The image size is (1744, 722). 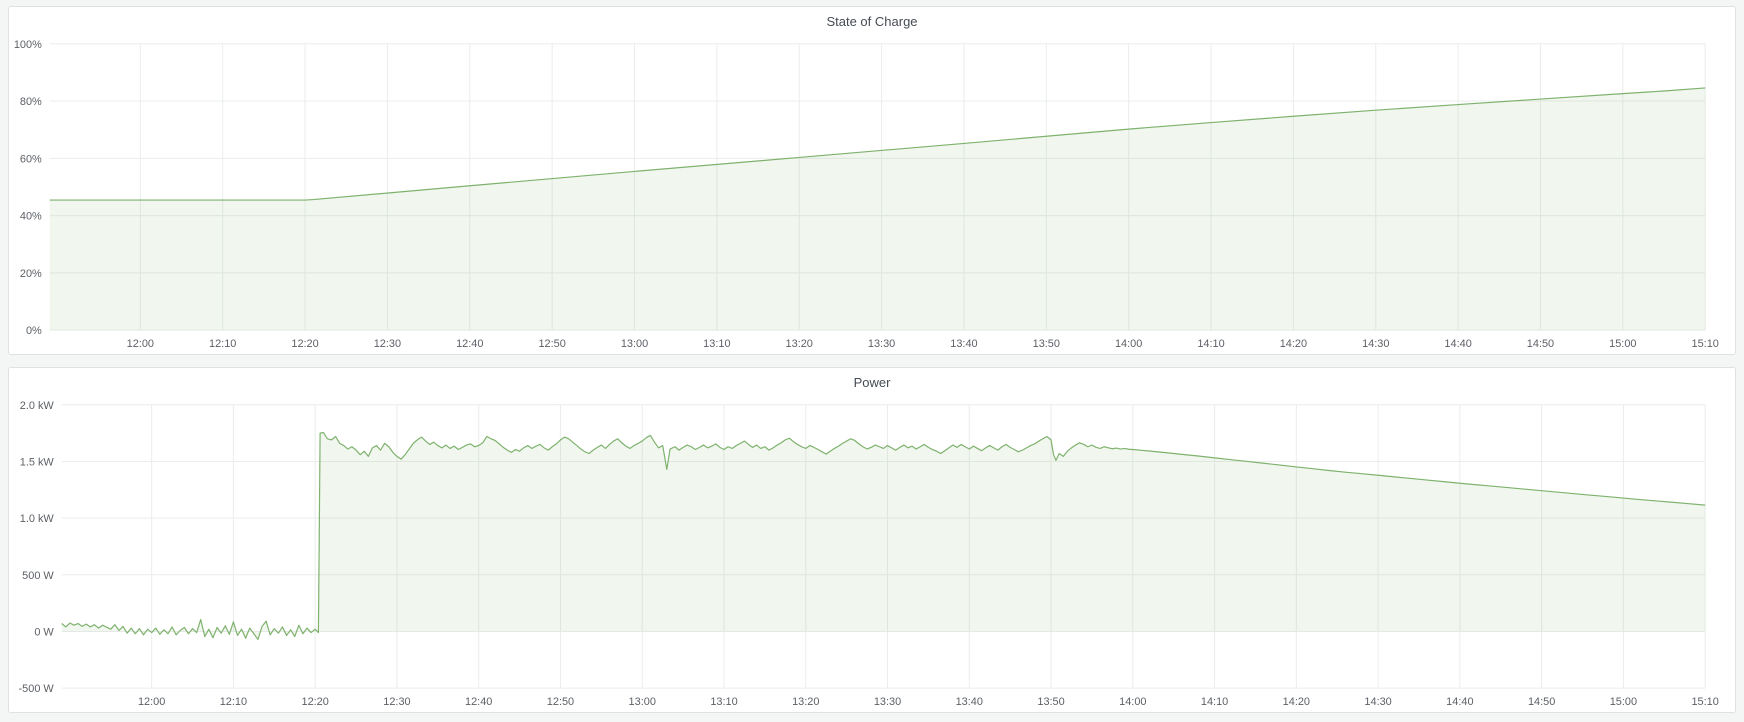 What do you see at coordinates (31, 217) in the screenshot?
I see `svg-text: 40%` at bounding box center [31, 217].